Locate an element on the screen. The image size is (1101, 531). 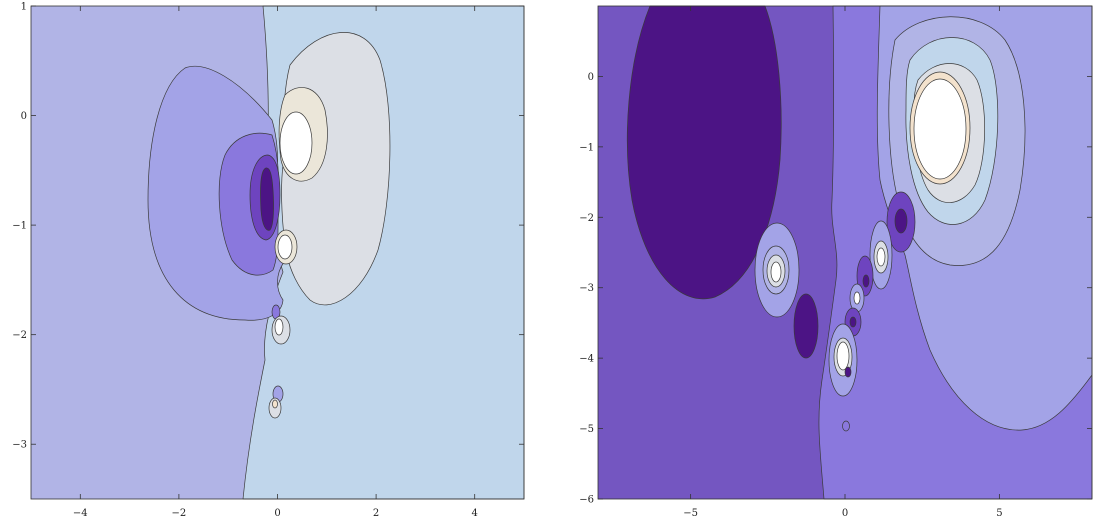
right-y-tick-label: −4 is located at coordinates (586, 359).